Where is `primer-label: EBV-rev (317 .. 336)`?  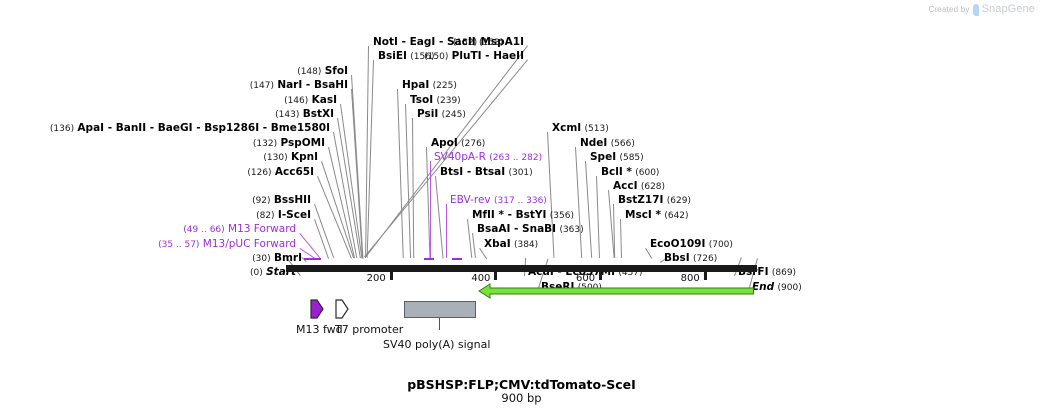 primer-label: EBV-rev (317 .. 336) is located at coordinates (498, 201).